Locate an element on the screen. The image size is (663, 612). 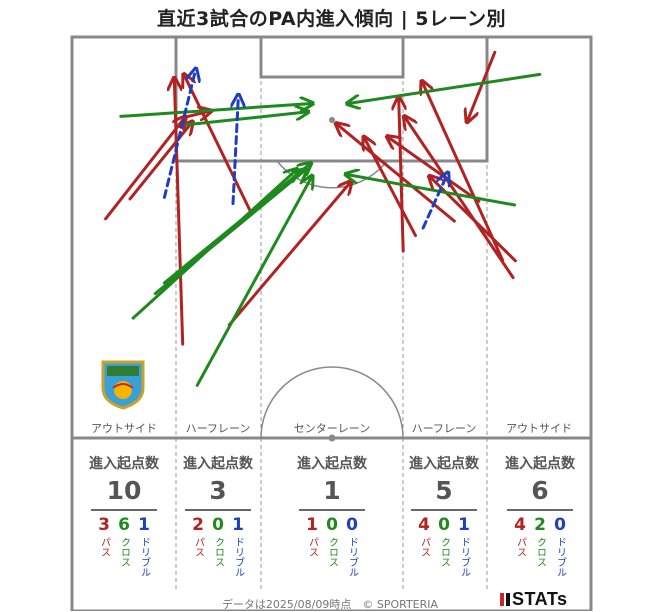
lane-label-center: センターレーン is located at coordinates (332, 428).